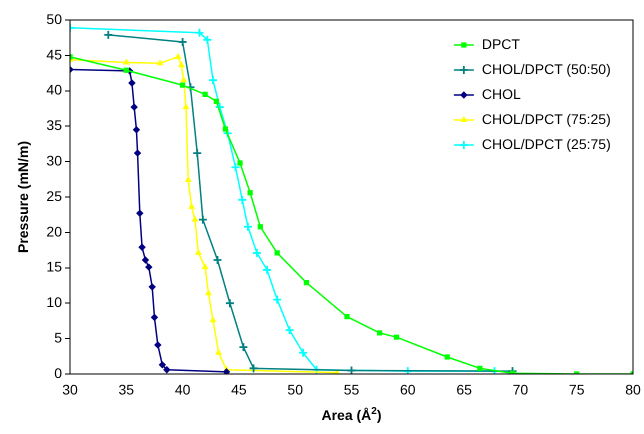 The width and height of the screenshot is (644, 434). I want to click on y-tick-label: 35, so click(54, 125).